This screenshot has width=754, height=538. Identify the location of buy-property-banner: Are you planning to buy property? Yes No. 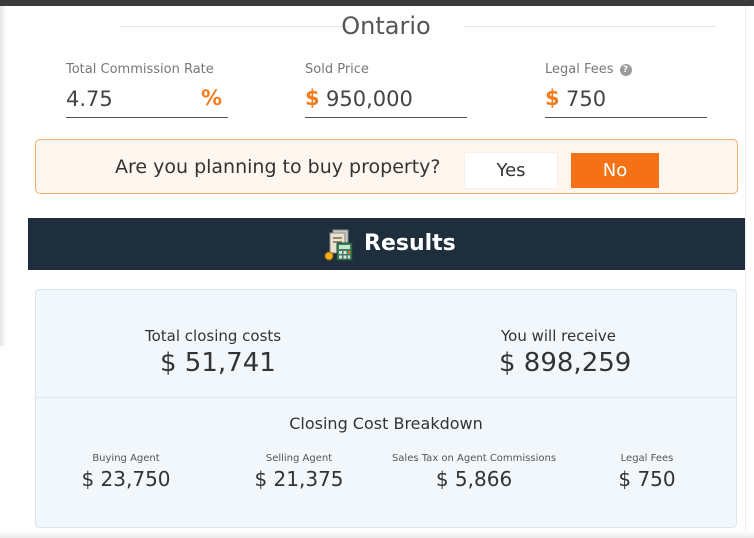
(386, 166).